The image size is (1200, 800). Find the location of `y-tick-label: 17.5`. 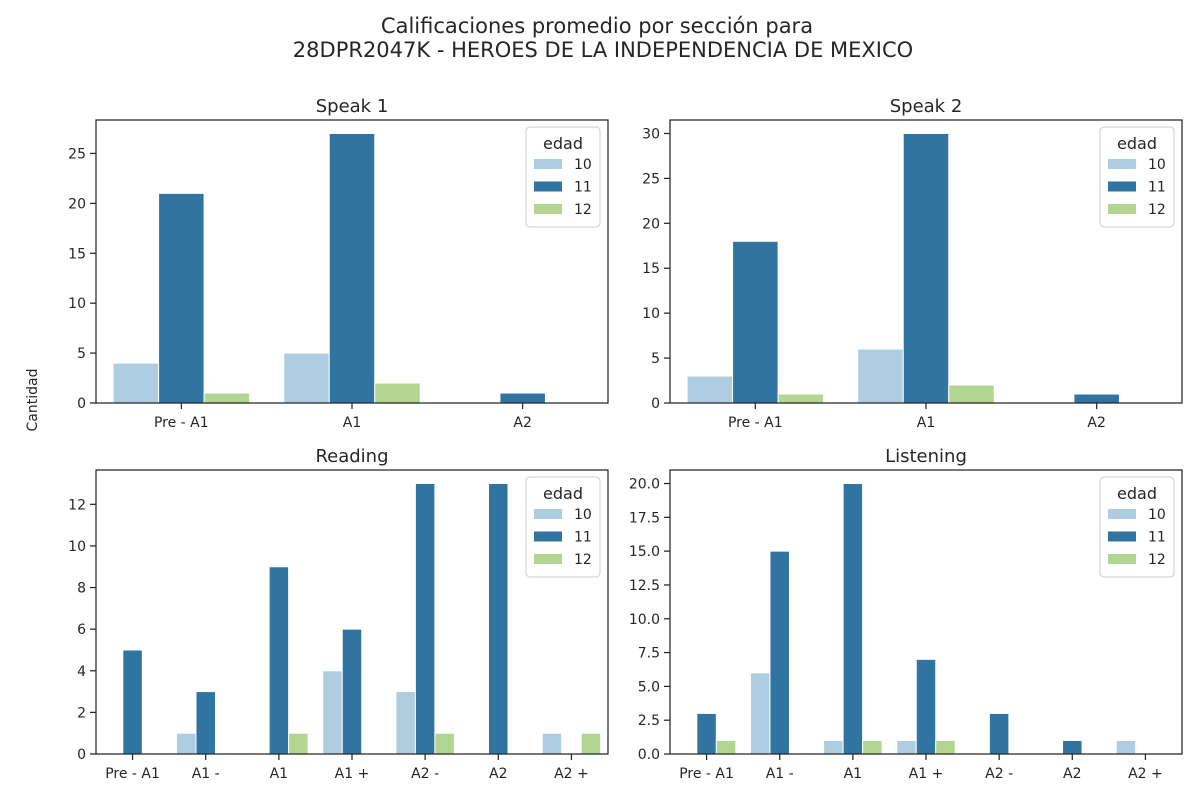

y-tick-label: 17.5 is located at coordinates (644, 518).